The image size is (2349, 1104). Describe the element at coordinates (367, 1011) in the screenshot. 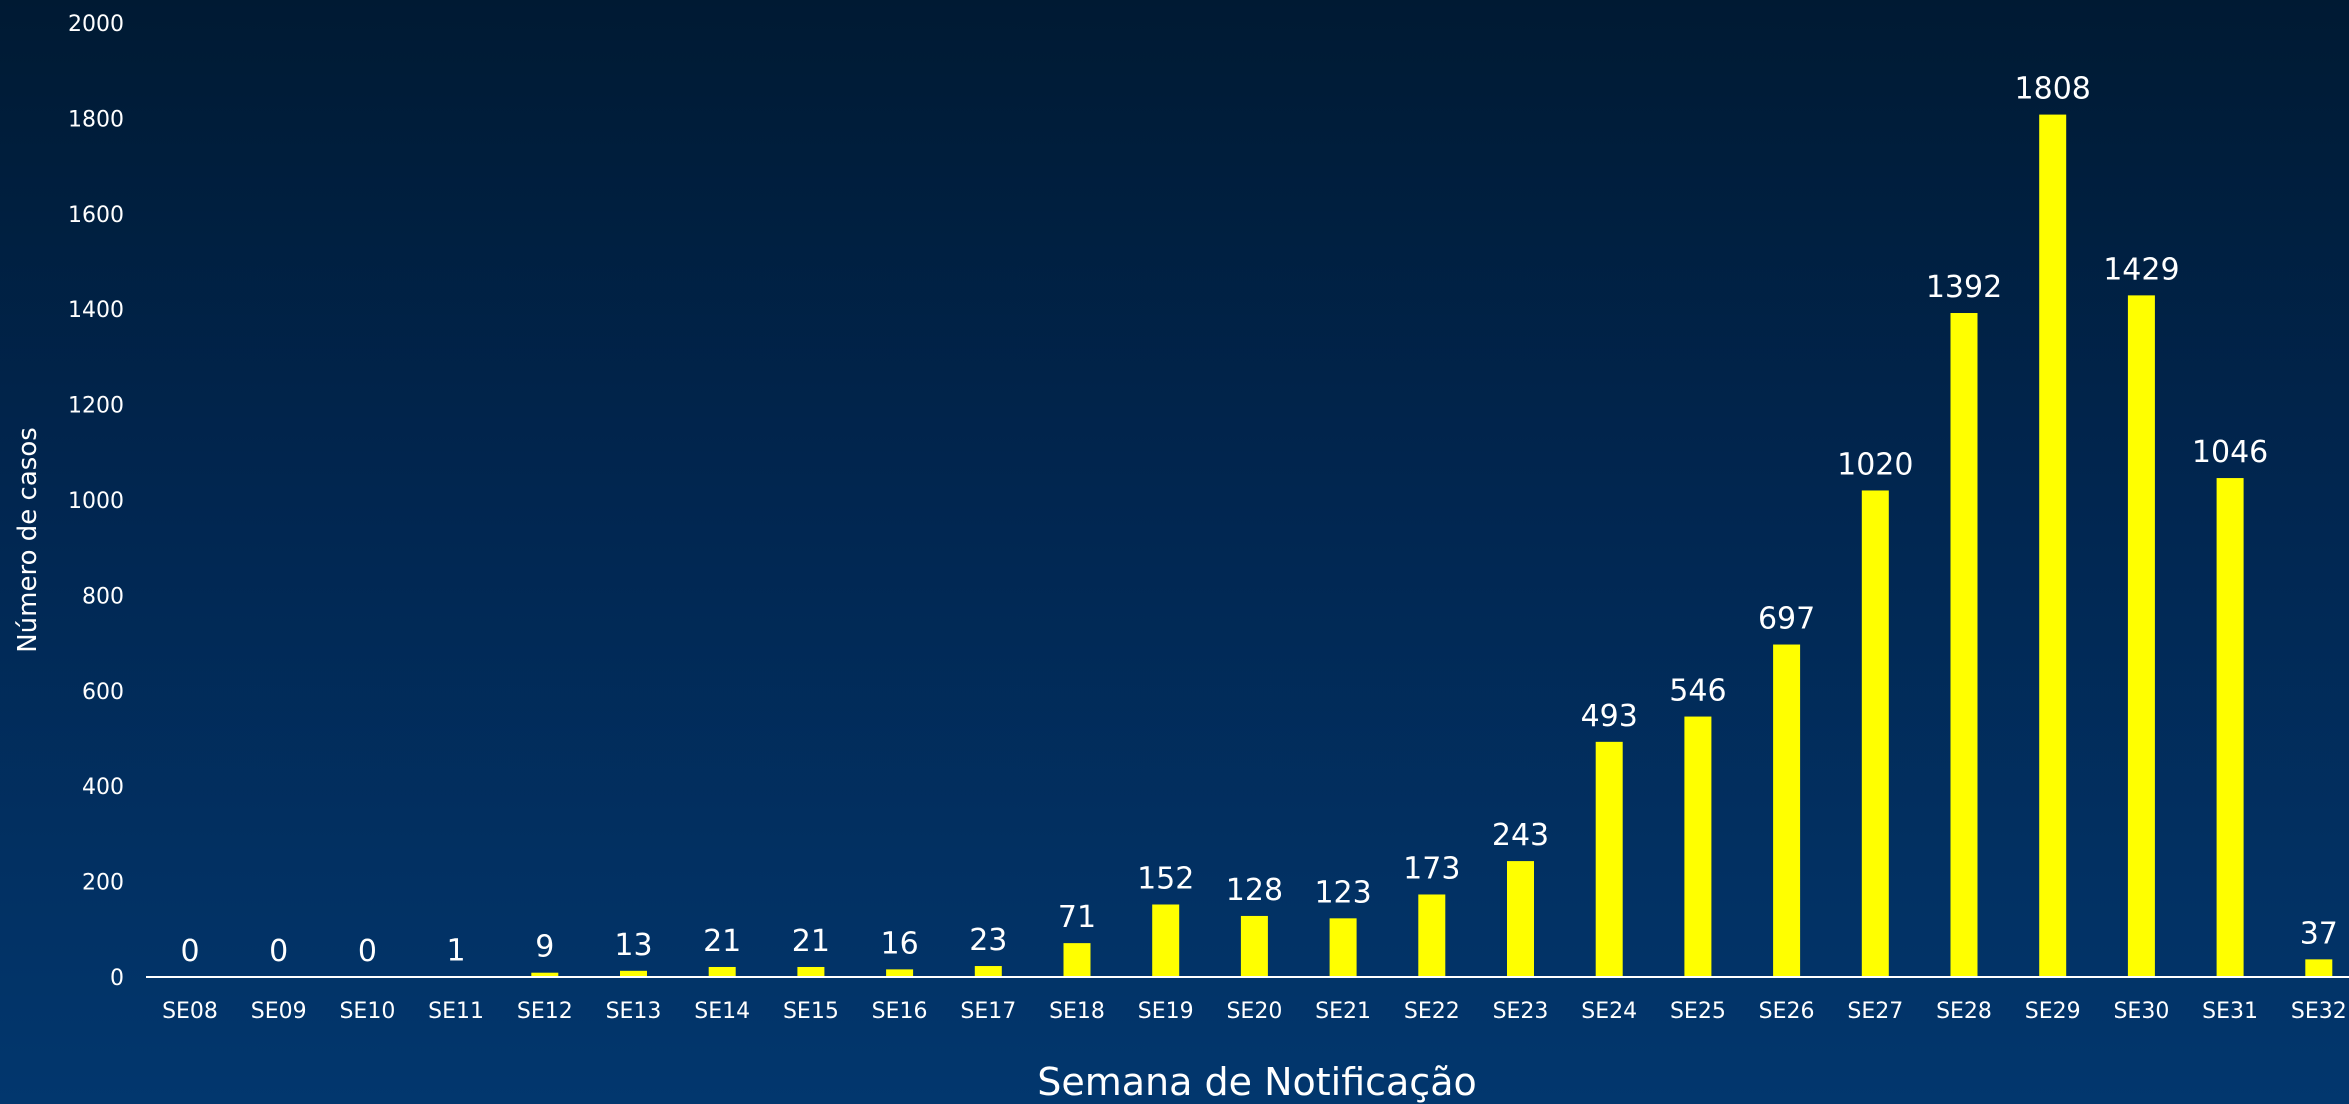

I see `x-tick-label: SE10` at that location.